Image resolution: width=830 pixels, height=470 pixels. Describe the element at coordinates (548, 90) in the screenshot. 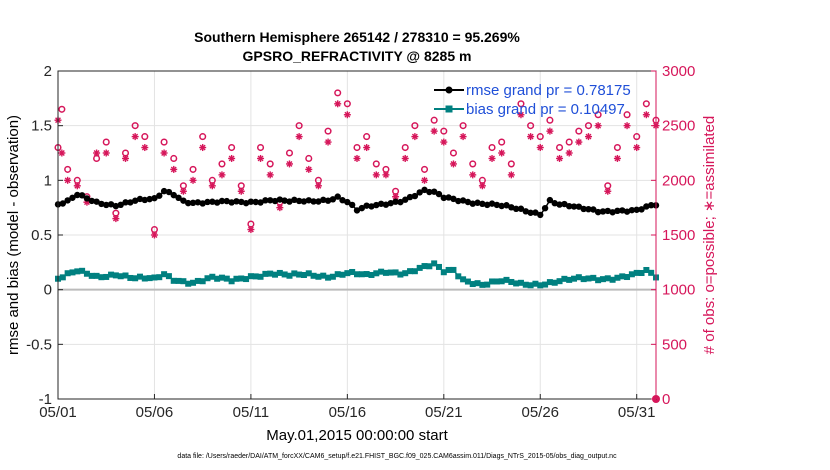

I see `legend-rmse-label: rmse grand pr = 0.78175` at that location.